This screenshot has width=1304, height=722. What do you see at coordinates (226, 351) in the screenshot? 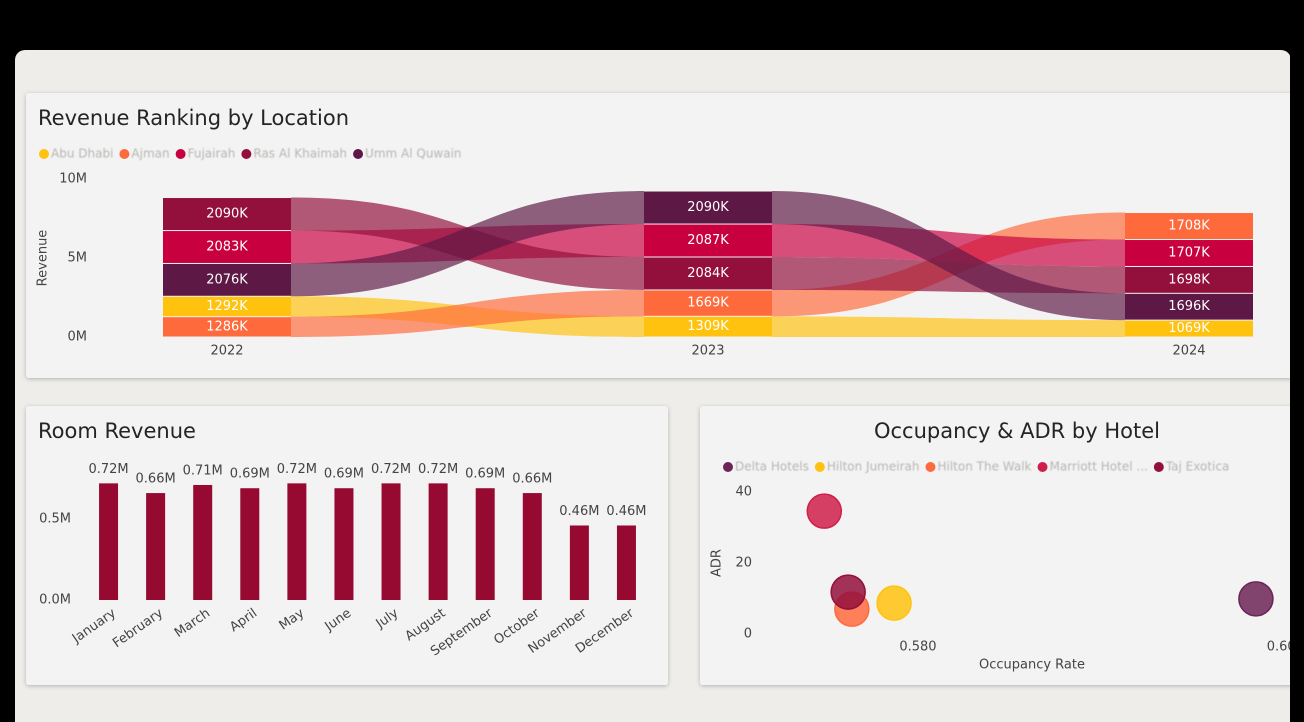
I see `x-tick-label: 2022` at bounding box center [226, 351].